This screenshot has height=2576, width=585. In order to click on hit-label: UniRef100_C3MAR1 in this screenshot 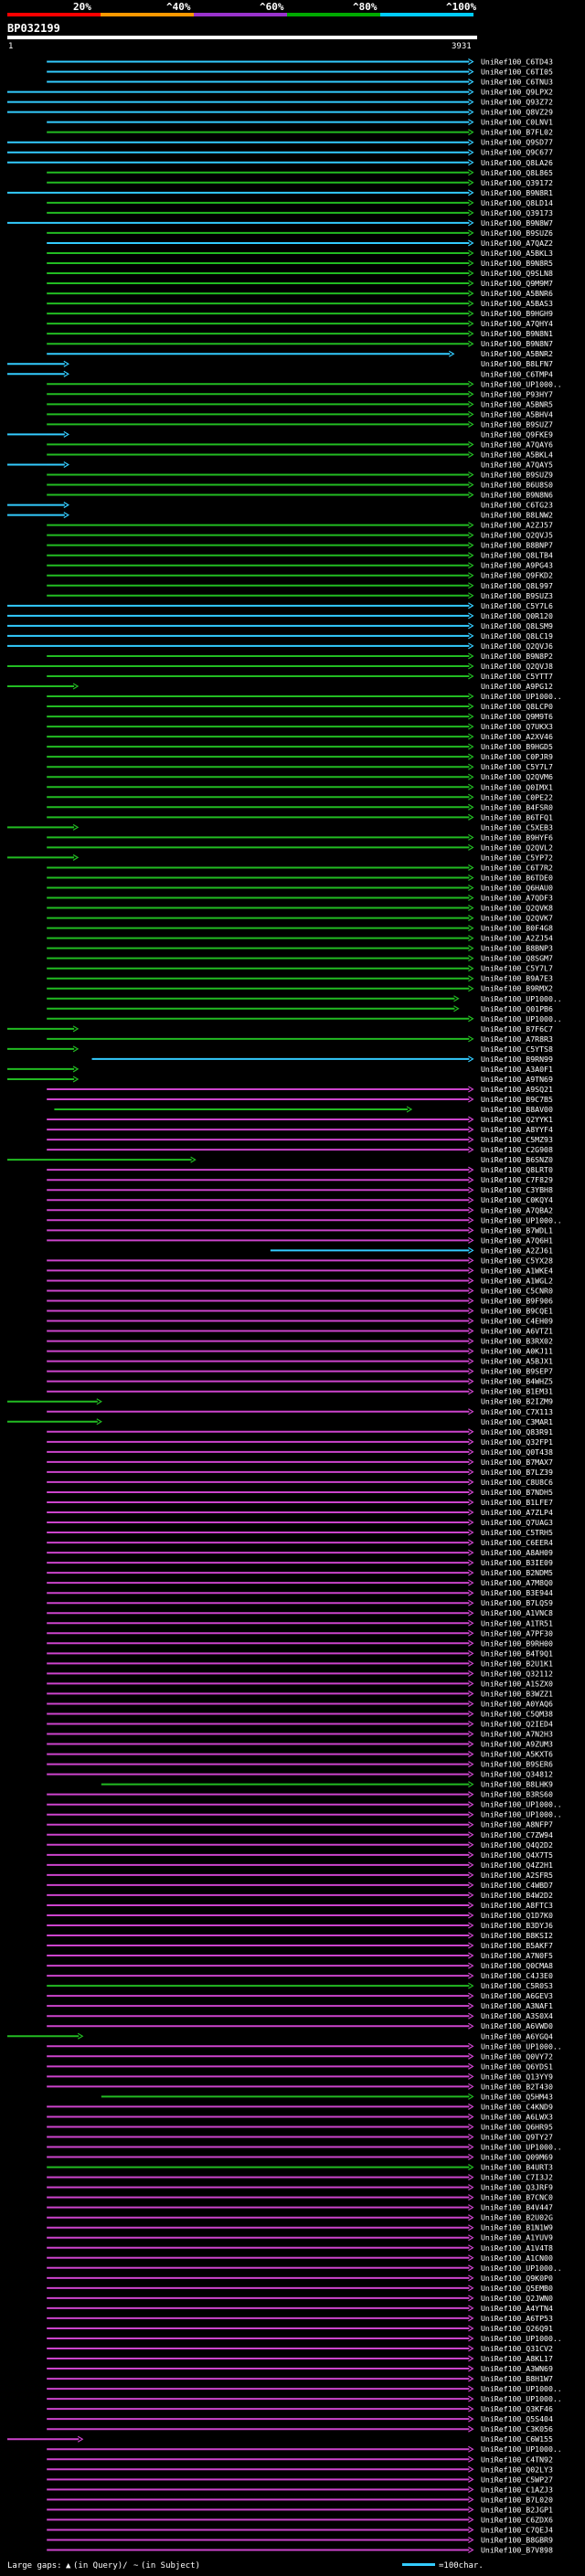, I will do `click(517, 1421)`.